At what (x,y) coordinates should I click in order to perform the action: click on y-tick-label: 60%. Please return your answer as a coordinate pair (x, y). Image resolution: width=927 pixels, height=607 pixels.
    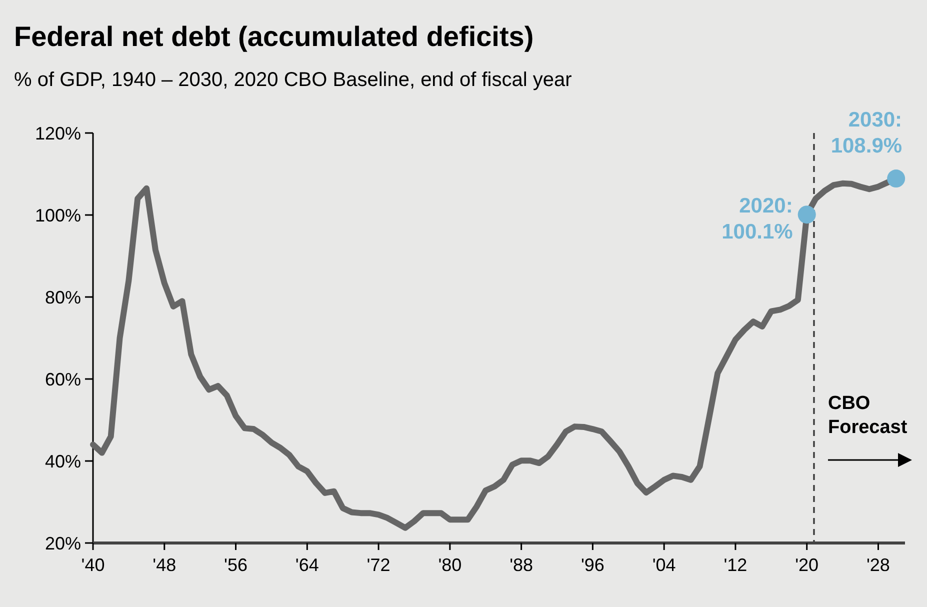
    Looking at the image, I should click on (62, 379).